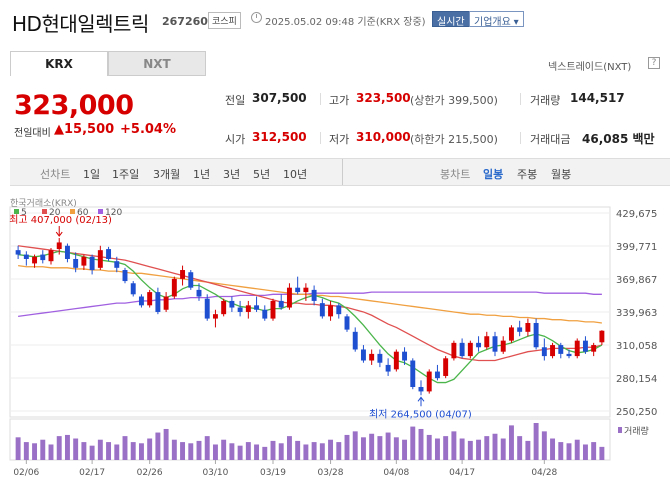  I want to click on realtime-button: 실시간, so click(451, 19).